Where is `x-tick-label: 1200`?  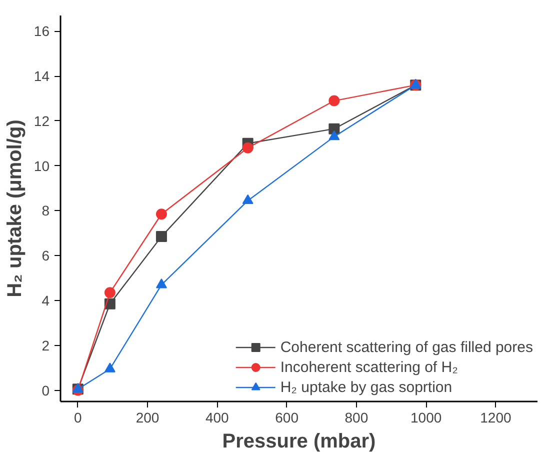
x-tick-label: 1200 is located at coordinates (496, 418).